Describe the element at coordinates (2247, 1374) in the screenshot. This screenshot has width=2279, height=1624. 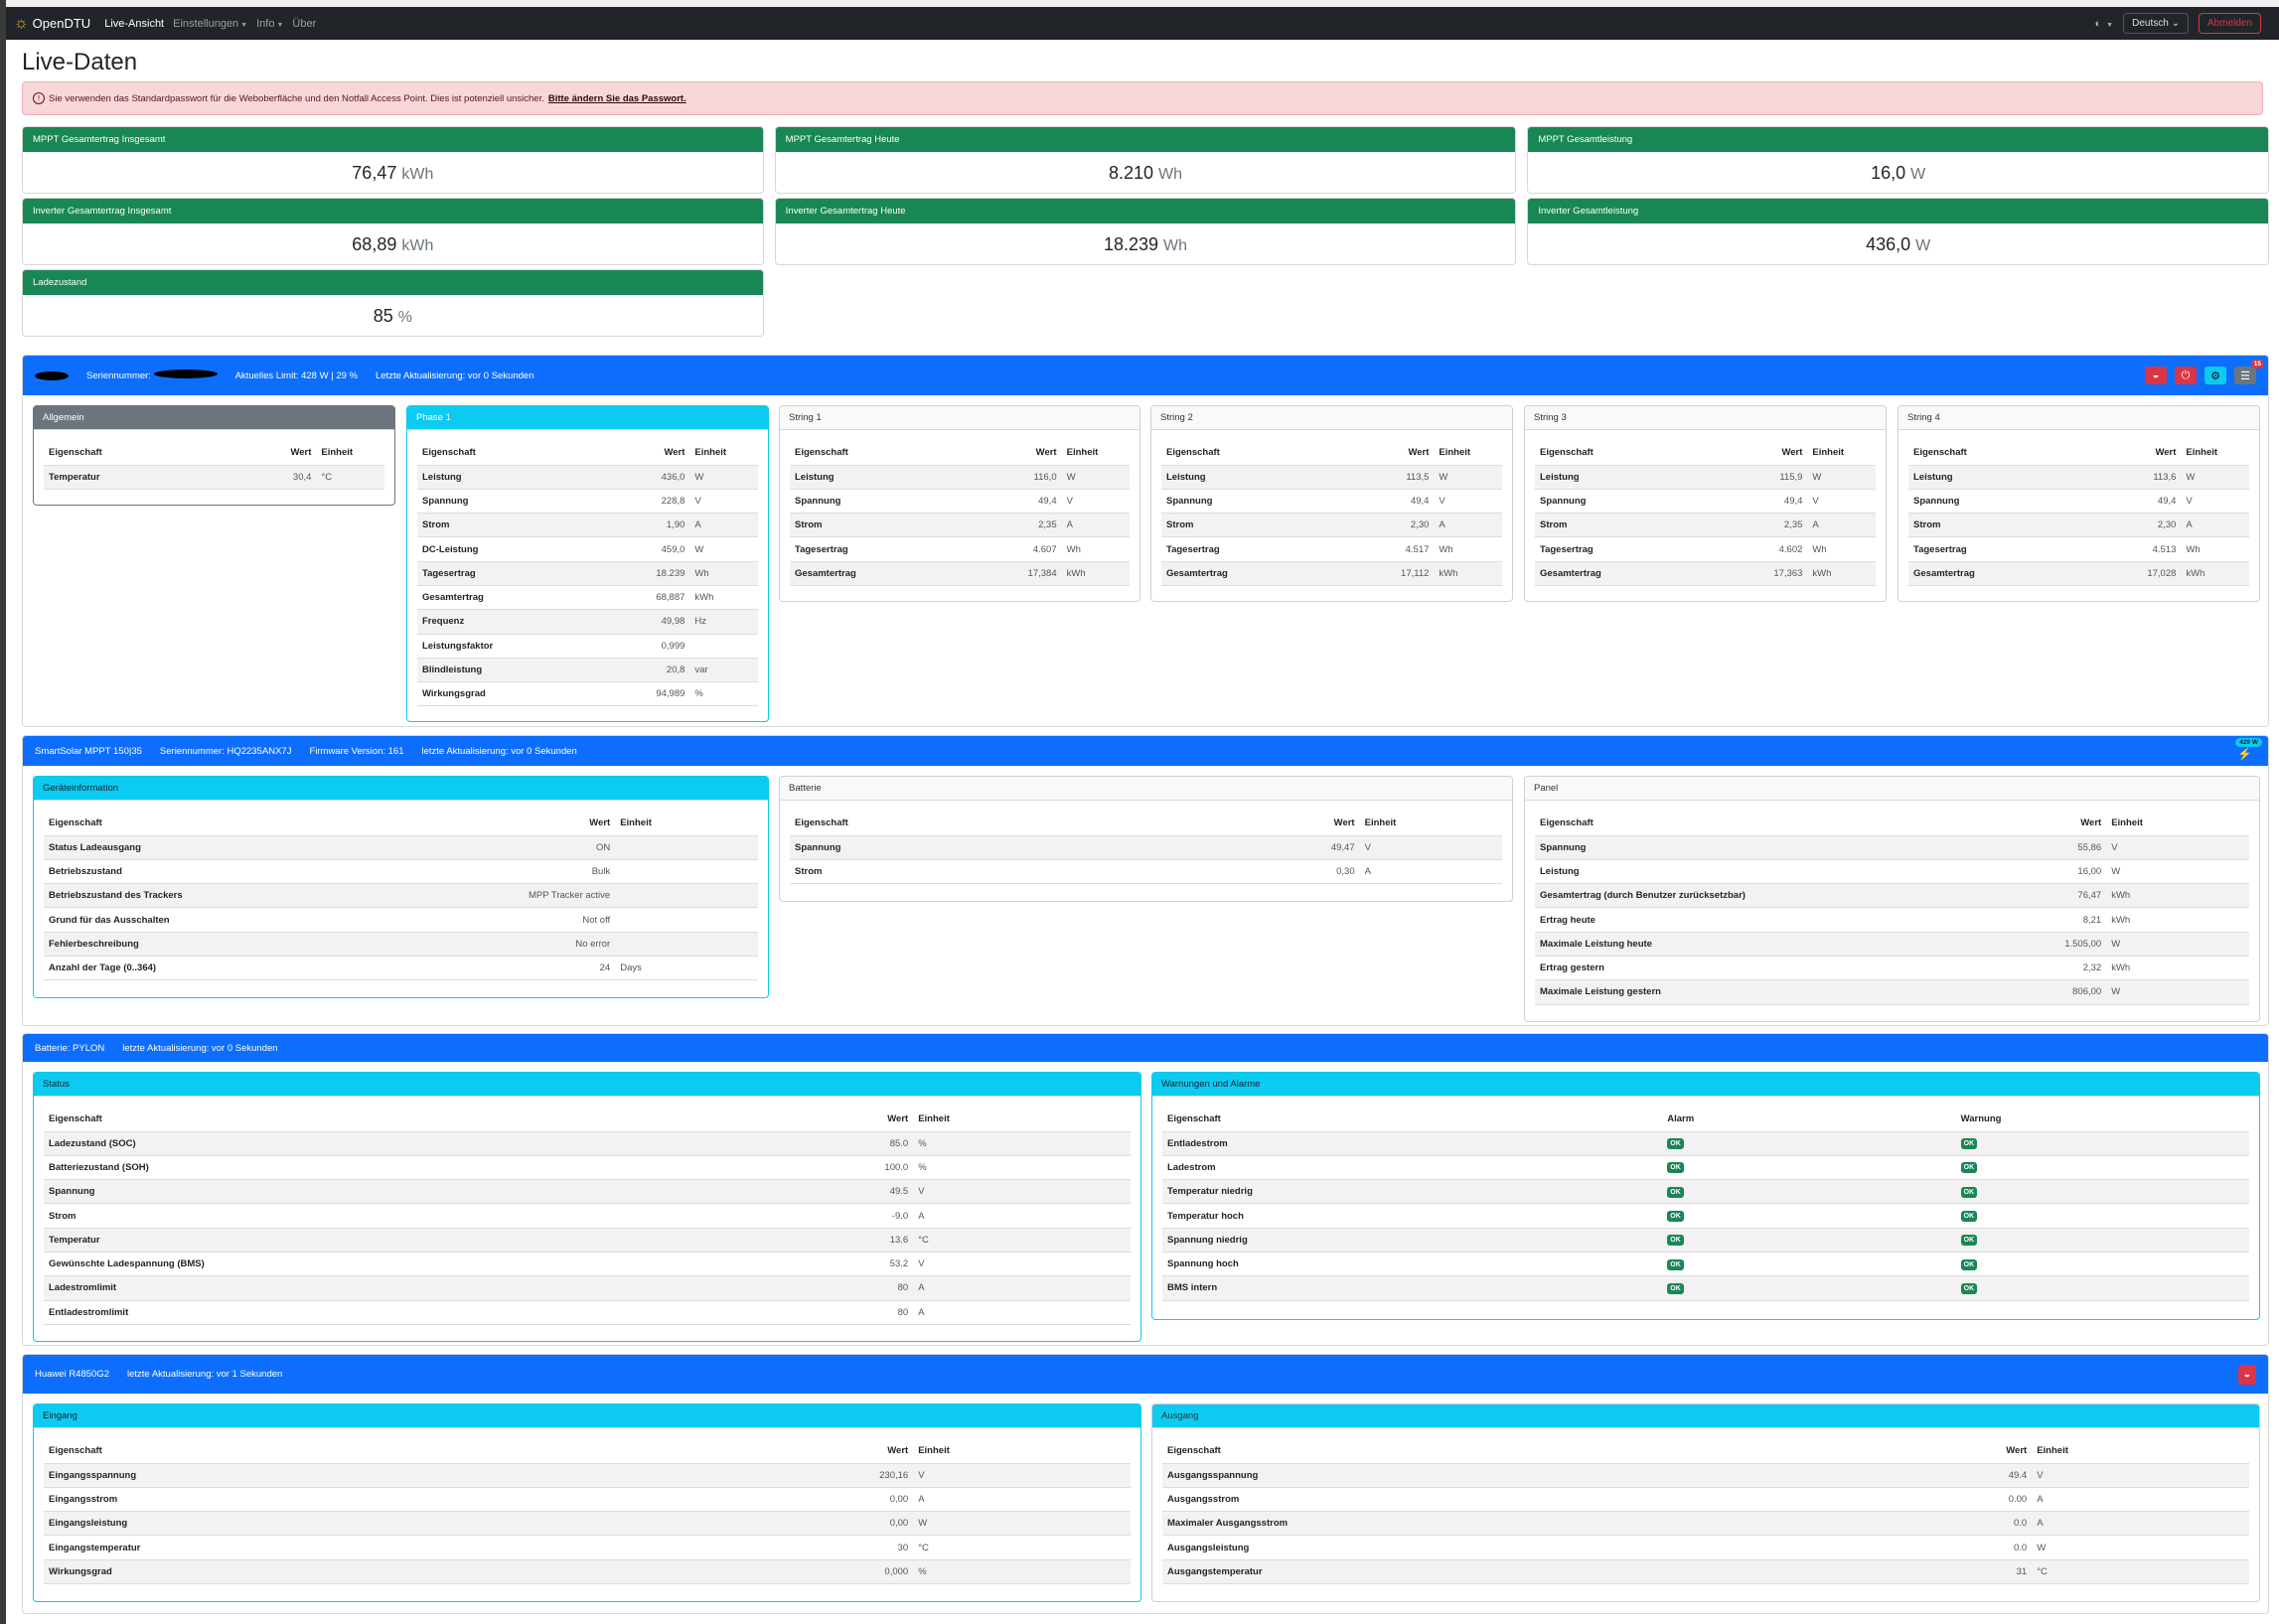
I see `huawei-limit-button: ◒` at that location.